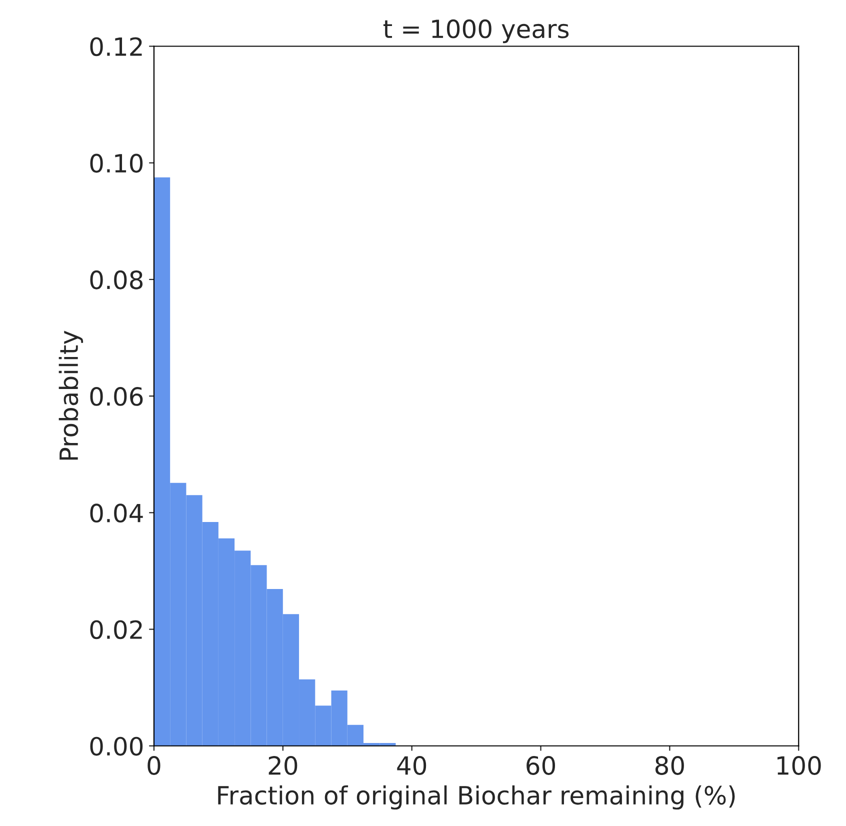  Describe the element at coordinates (476, 797) in the screenshot. I see `x-axis-title: Fraction of original Biochar remaining (%)` at that location.